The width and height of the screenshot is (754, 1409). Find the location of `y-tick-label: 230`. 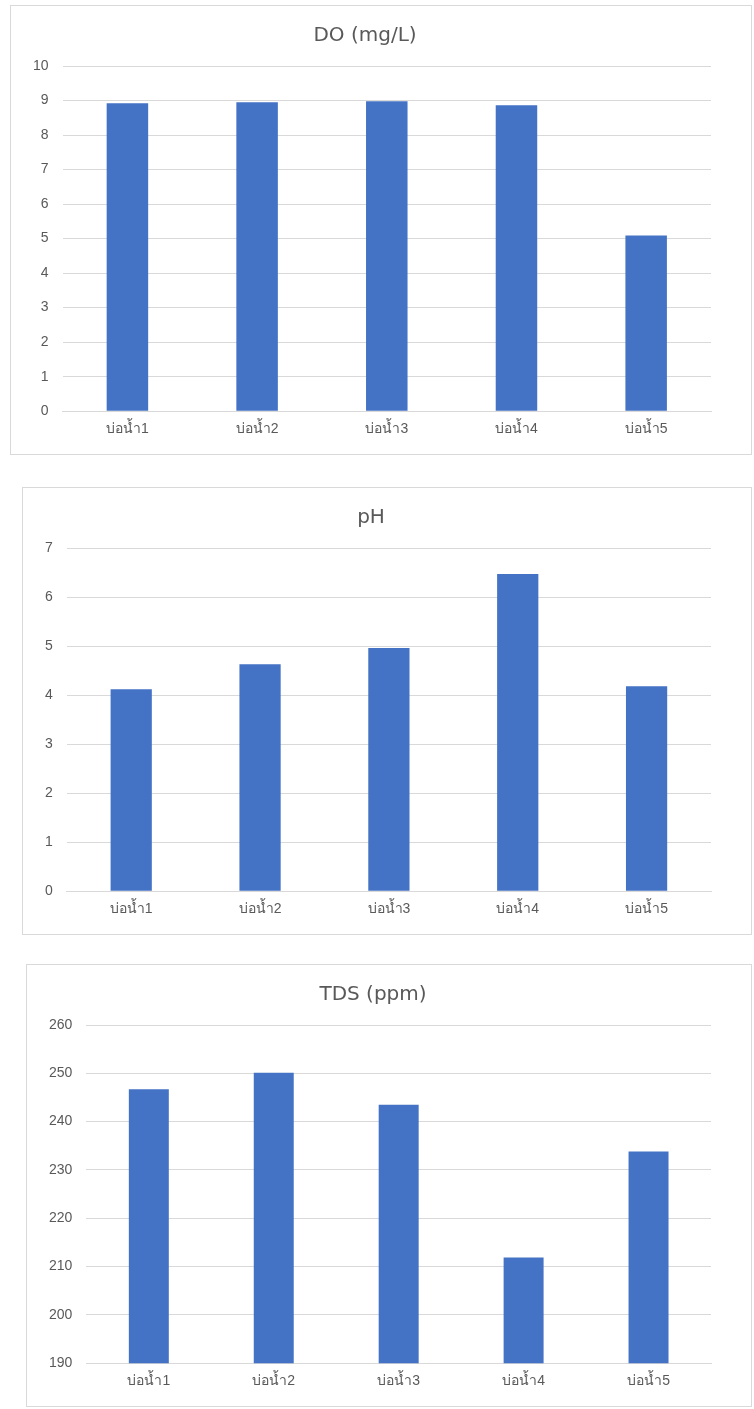

y-tick-label: 230 is located at coordinates (61, 1168).